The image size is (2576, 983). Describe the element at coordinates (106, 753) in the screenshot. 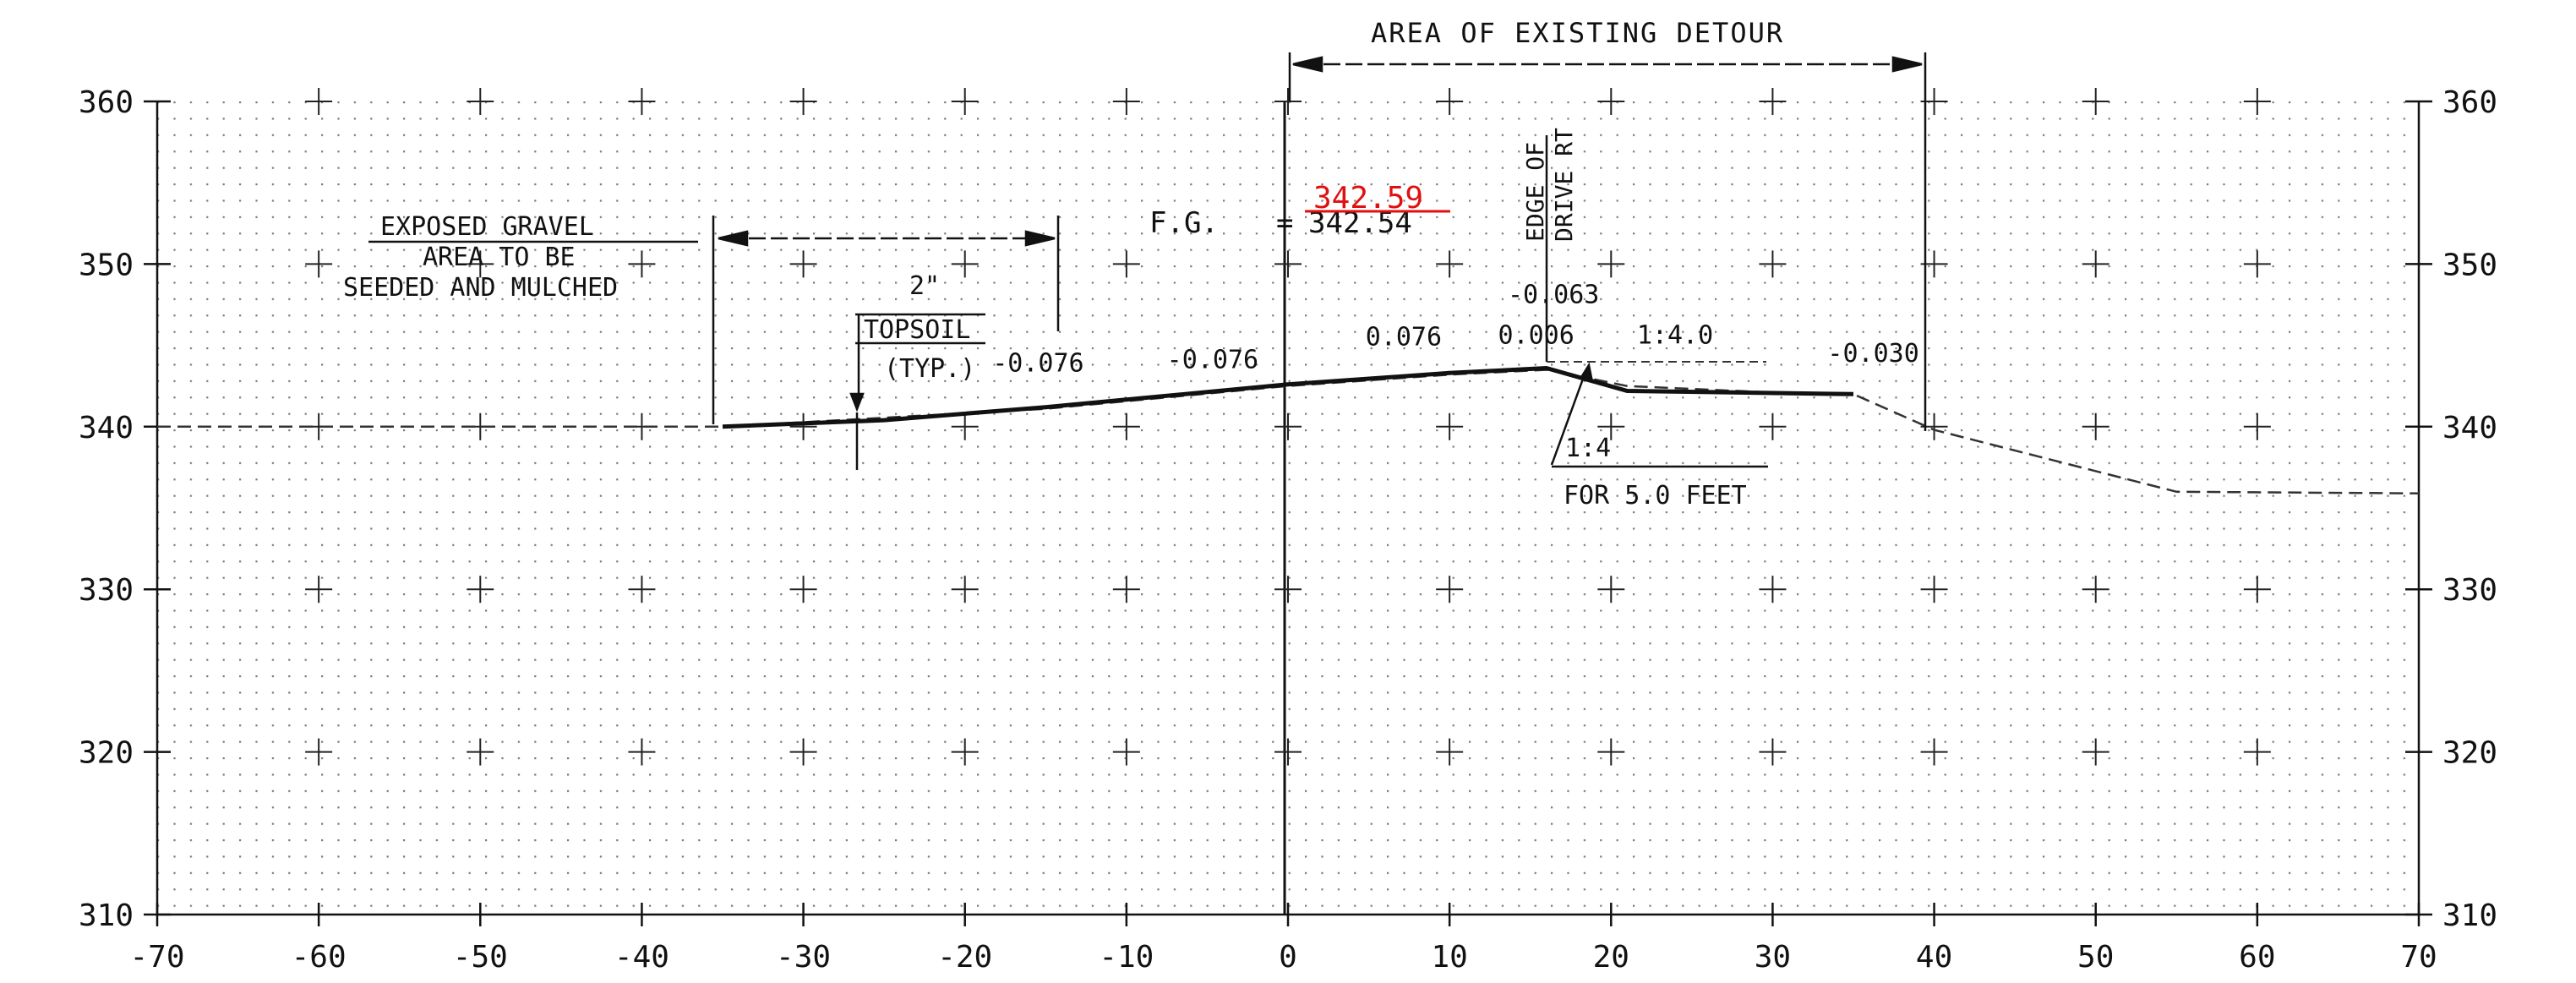

I see `y-tick-label-left: 320` at that location.